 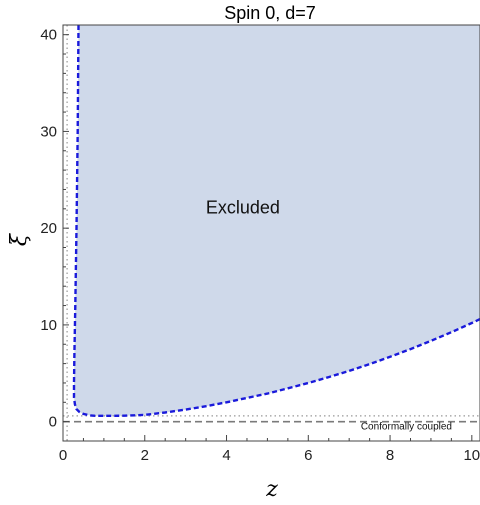 I want to click on y-tick-label: 0, so click(x=53, y=422).